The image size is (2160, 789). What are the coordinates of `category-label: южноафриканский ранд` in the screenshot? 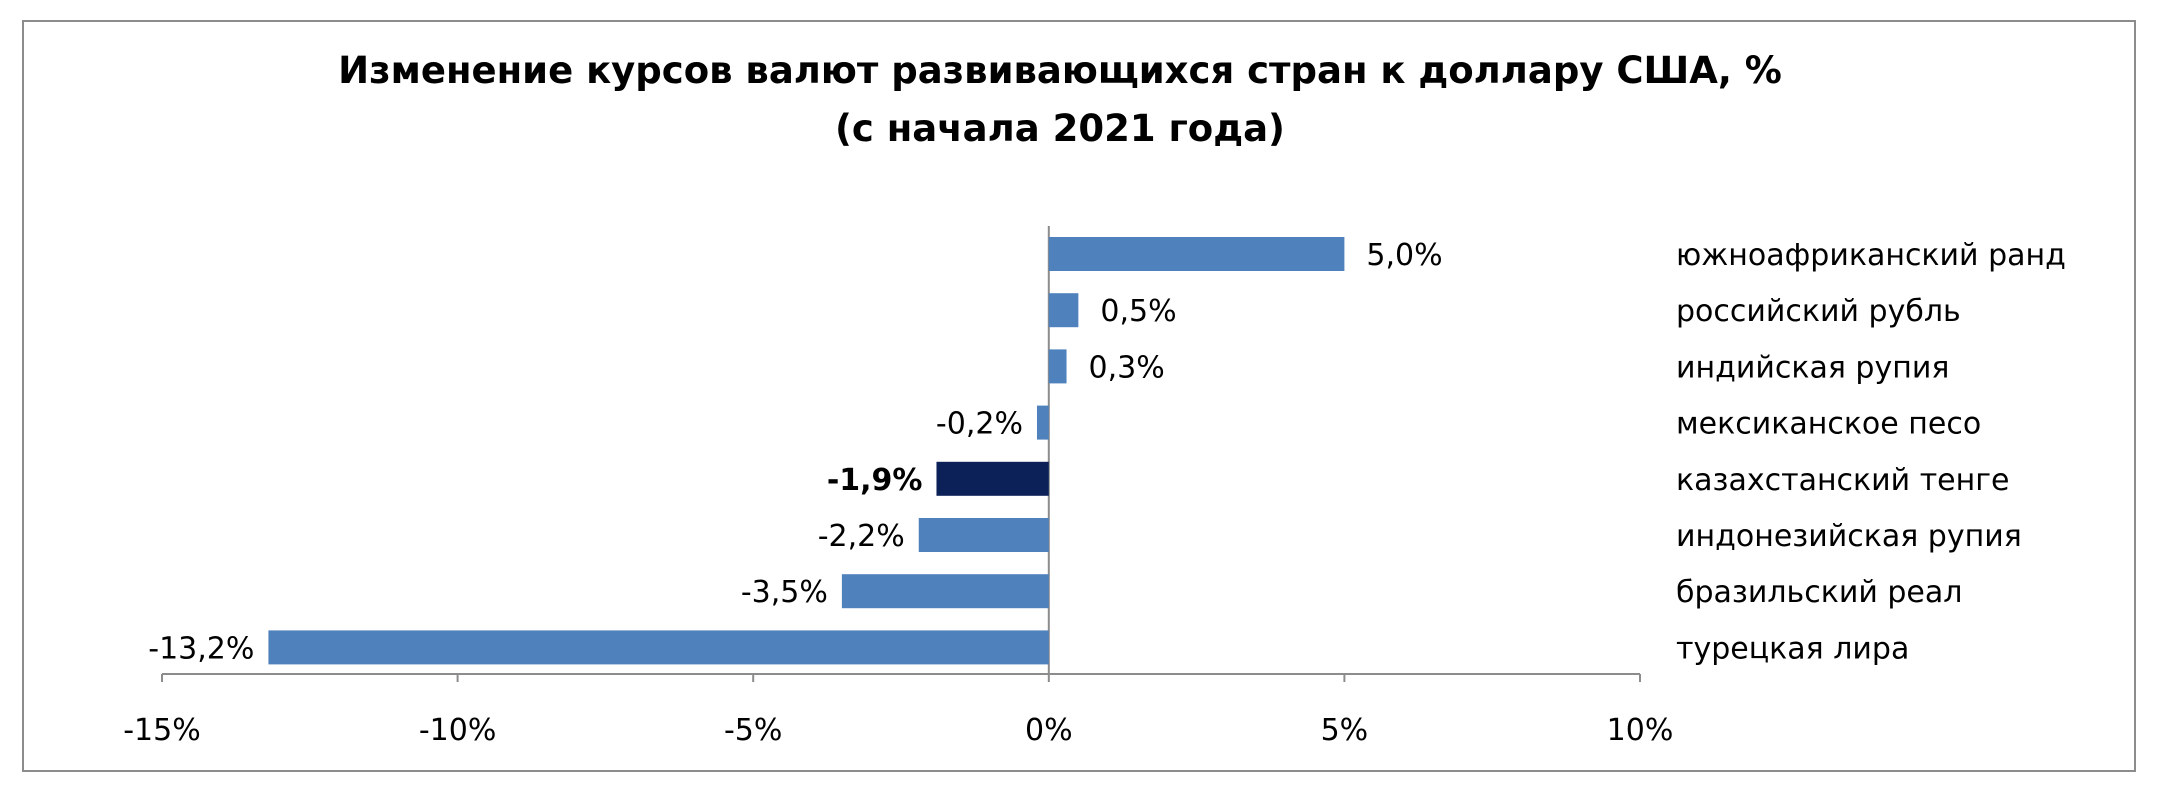 It's located at (1871, 255).